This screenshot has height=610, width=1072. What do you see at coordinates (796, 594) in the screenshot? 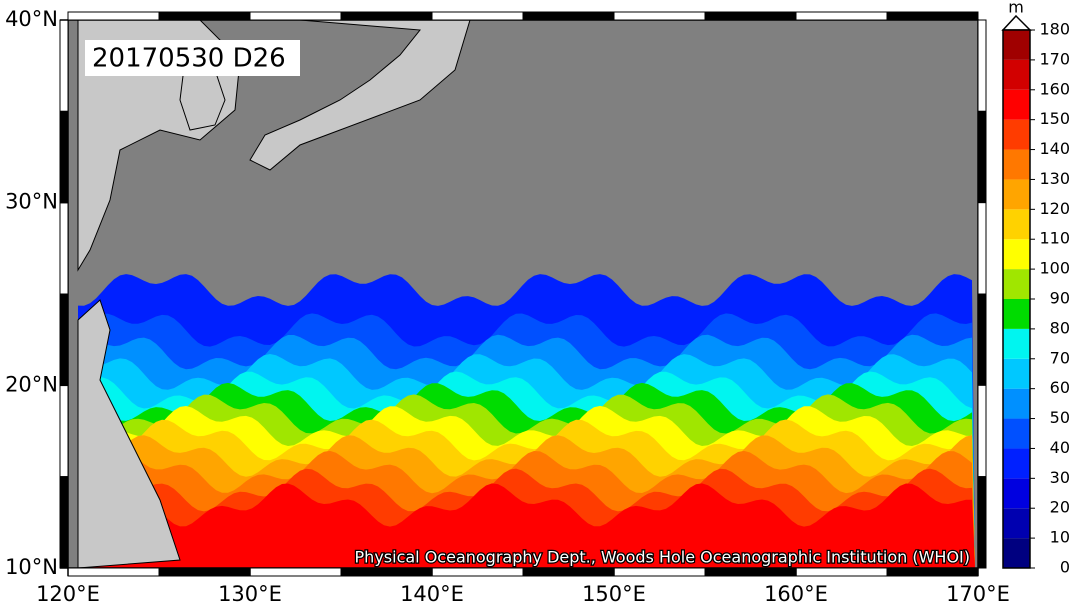
I see `lon-tick-label: 160°E` at bounding box center [796, 594].